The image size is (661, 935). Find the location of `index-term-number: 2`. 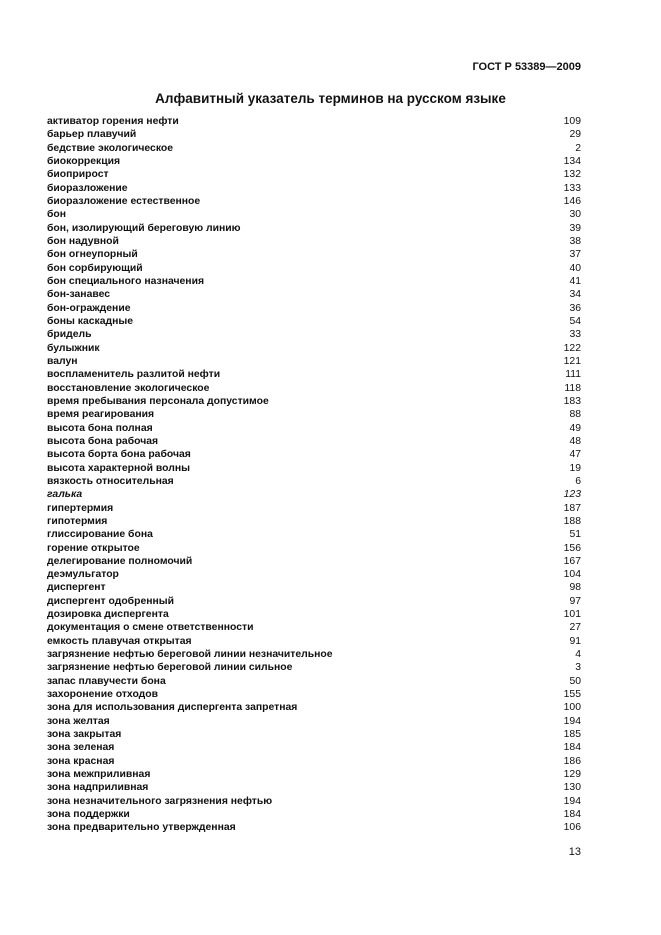

index-term-number: 2 is located at coordinates (578, 148).